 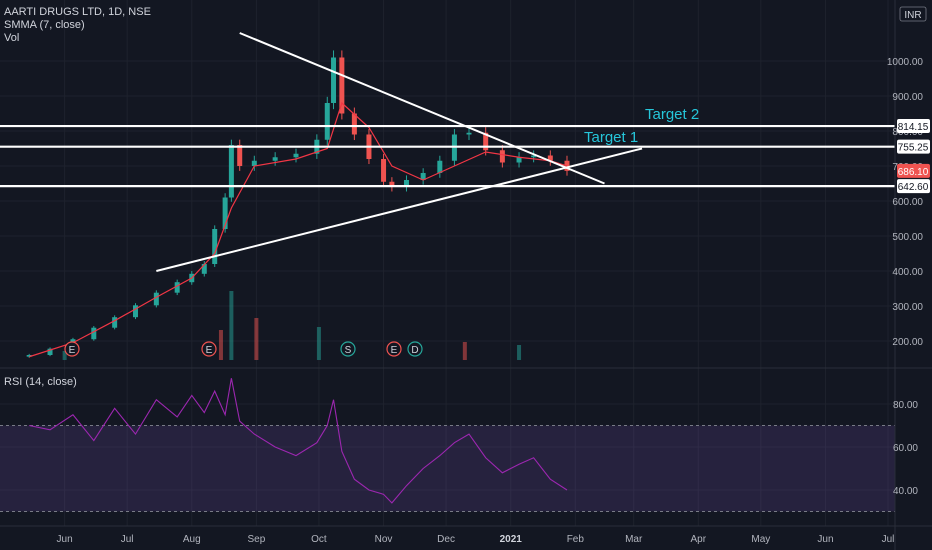 What do you see at coordinates (760, 539) in the screenshot?
I see `time-tick-label: May` at bounding box center [760, 539].